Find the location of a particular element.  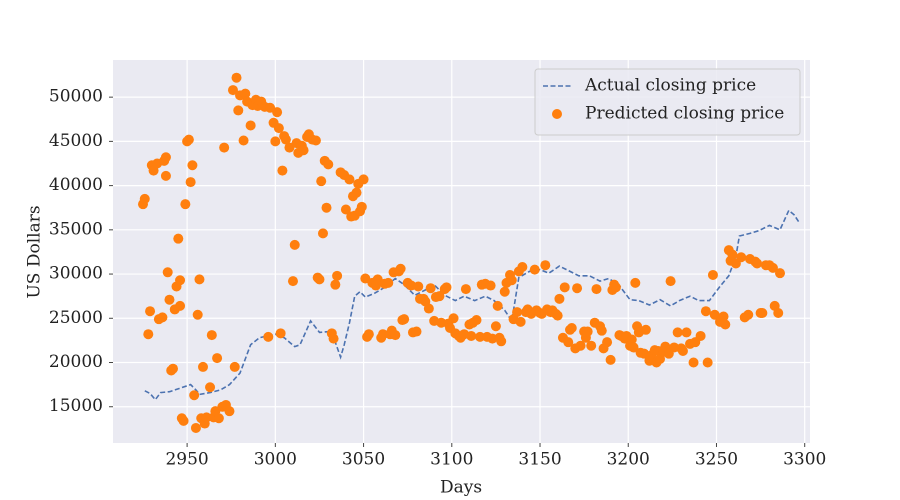

y-tick-label: 30000 is located at coordinates (76, 274).